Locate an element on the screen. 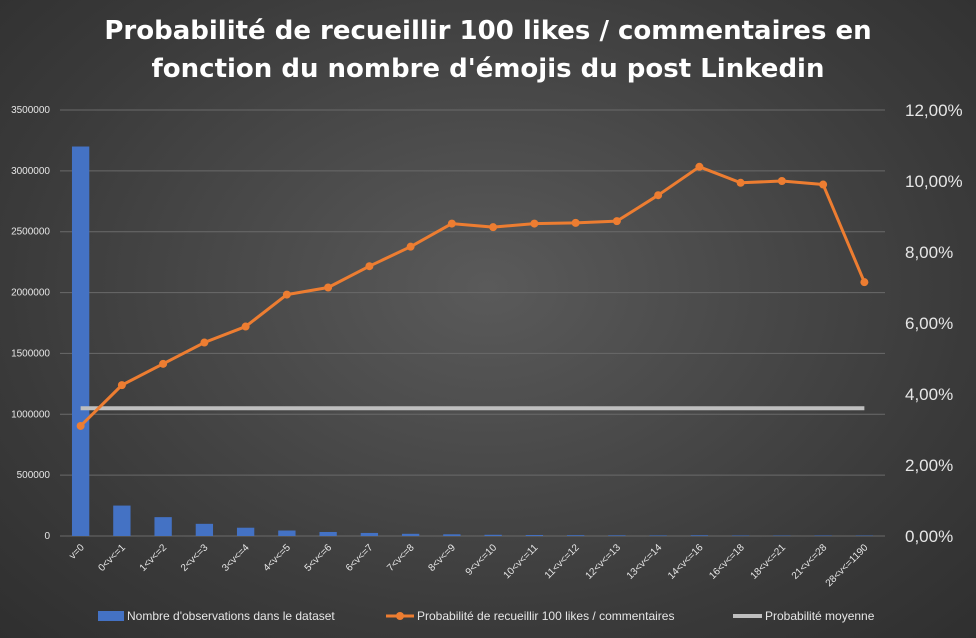 This screenshot has height=638, width=976. x-tick-label: 16<v<=18 is located at coordinates (727, 562).